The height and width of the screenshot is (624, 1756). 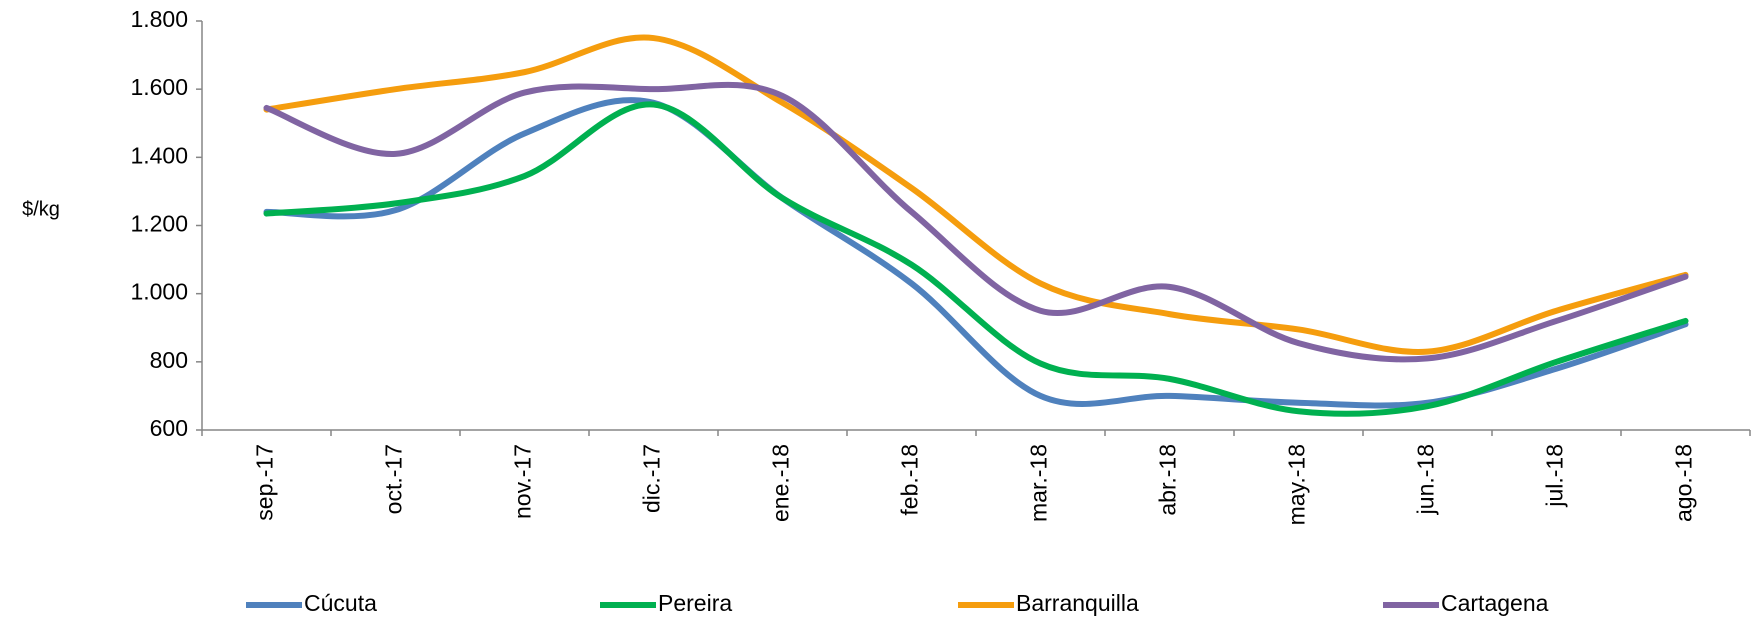 I want to click on x-tick-label: may.-18, so click(x=1297, y=484).